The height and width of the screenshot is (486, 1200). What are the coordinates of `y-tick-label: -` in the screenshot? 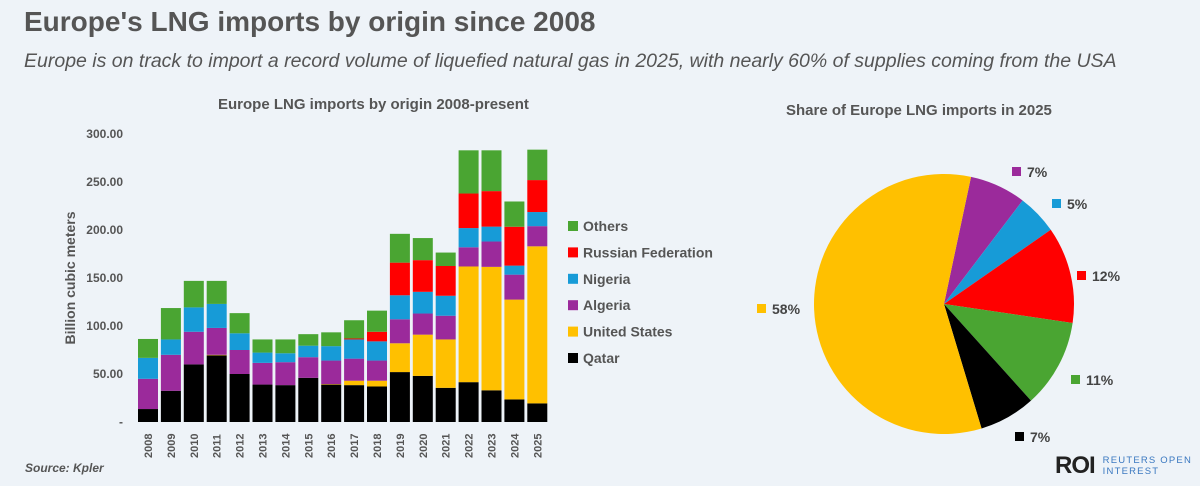 It's located at (121, 422).